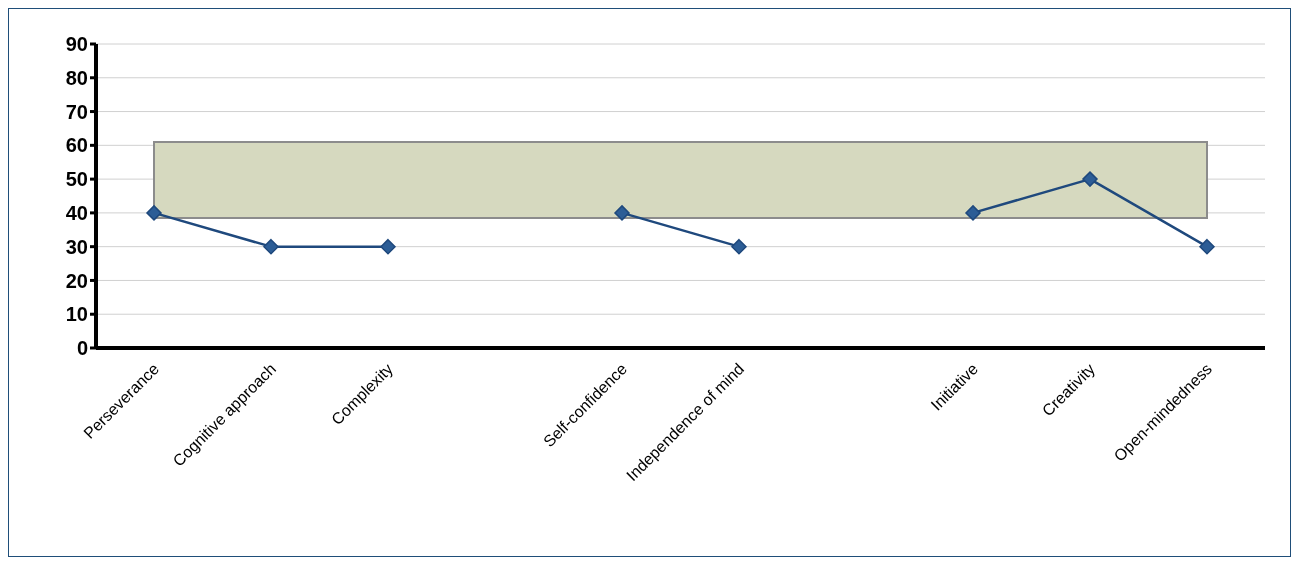  What do you see at coordinates (76, 145) in the screenshot?
I see `y-tick-label: 60` at bounding box center [76, 145].